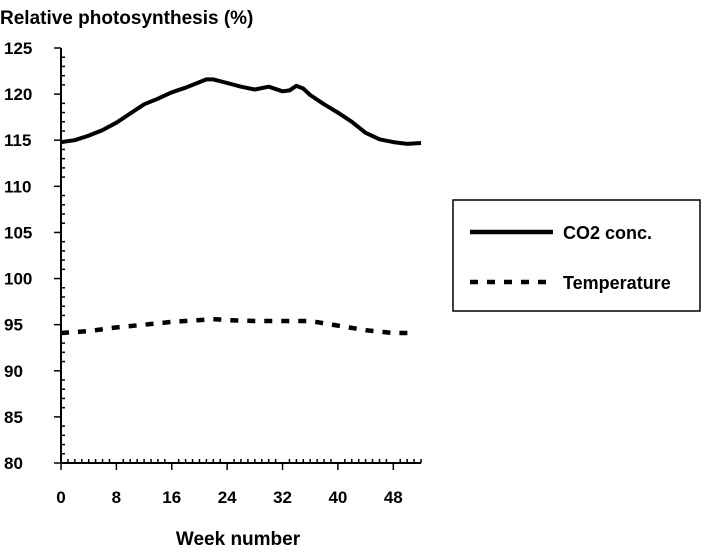  Describe the element at coordinates (13, 463) in the screenshot. I see `y-tick-label: 80` at that location.